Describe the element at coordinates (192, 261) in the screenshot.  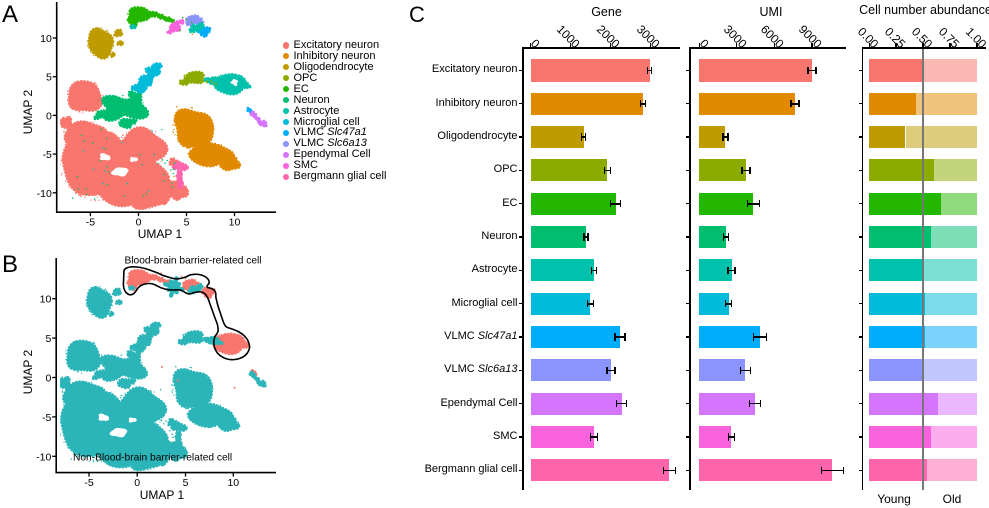
I see `svg-text:Blood-brain barrier-related ce: Blood-brain barrier-related cell` at that location.